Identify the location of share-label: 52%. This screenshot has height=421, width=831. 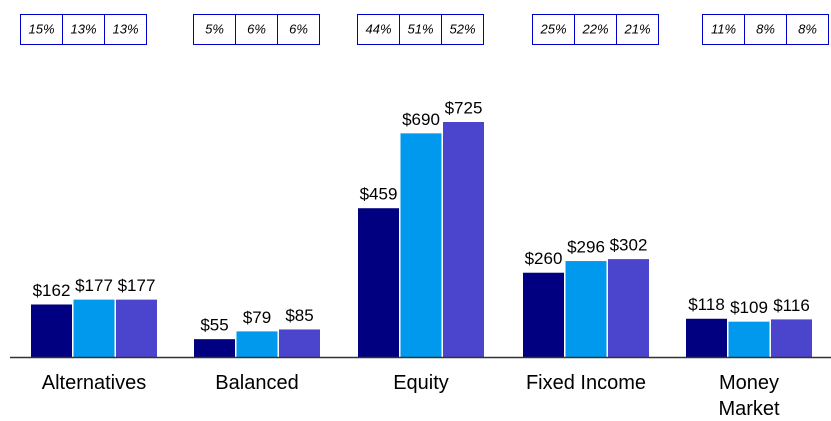
(462, 28).